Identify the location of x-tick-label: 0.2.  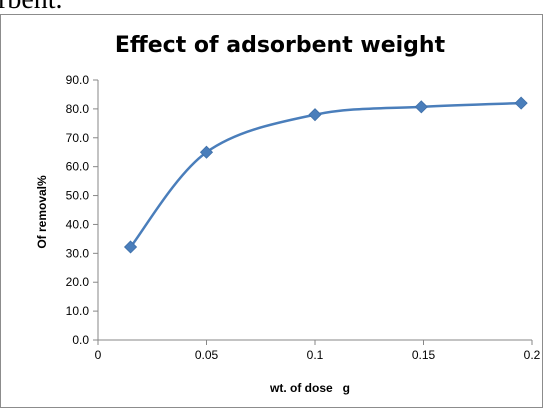
(532, 355).